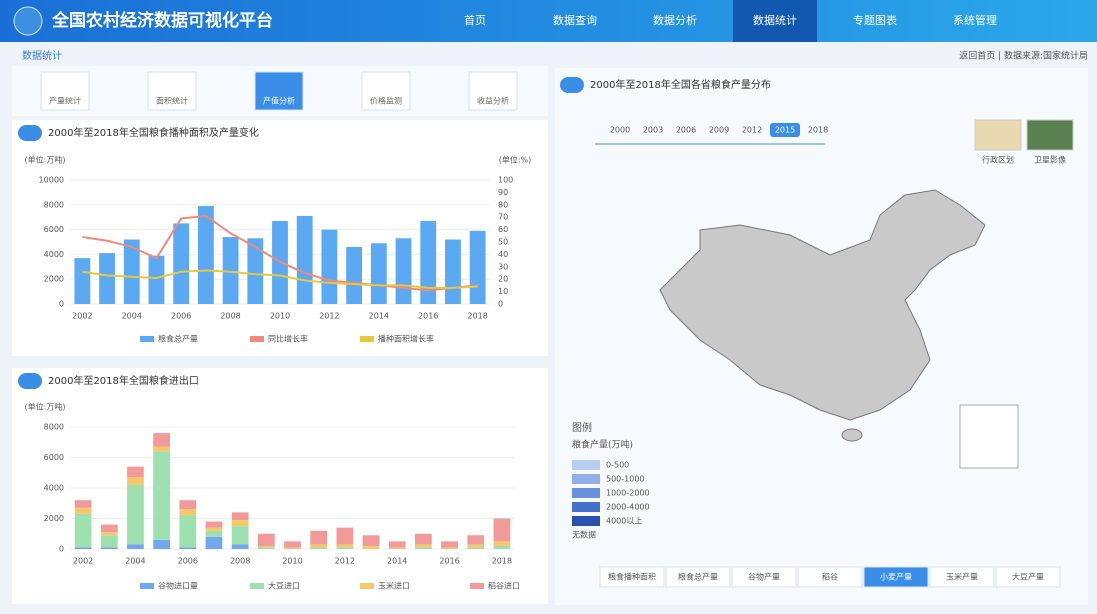 The width and height of the screenshot is (1097, 614). I want to click on legend-label: 播种面积增长率, so click(406, 339).